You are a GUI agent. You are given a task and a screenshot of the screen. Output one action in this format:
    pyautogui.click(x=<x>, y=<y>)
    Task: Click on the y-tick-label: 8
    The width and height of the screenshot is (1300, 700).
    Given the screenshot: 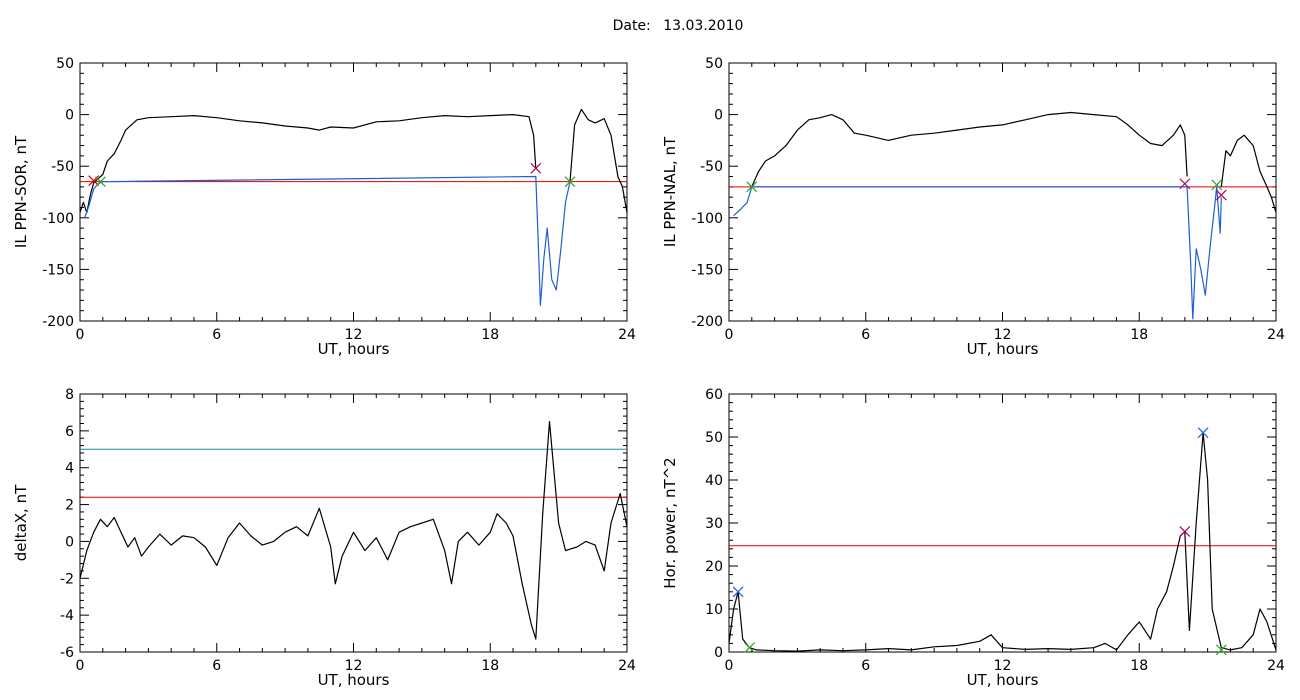 What is the action you would take?
    pyautogui.click(x=69, y=395)
    